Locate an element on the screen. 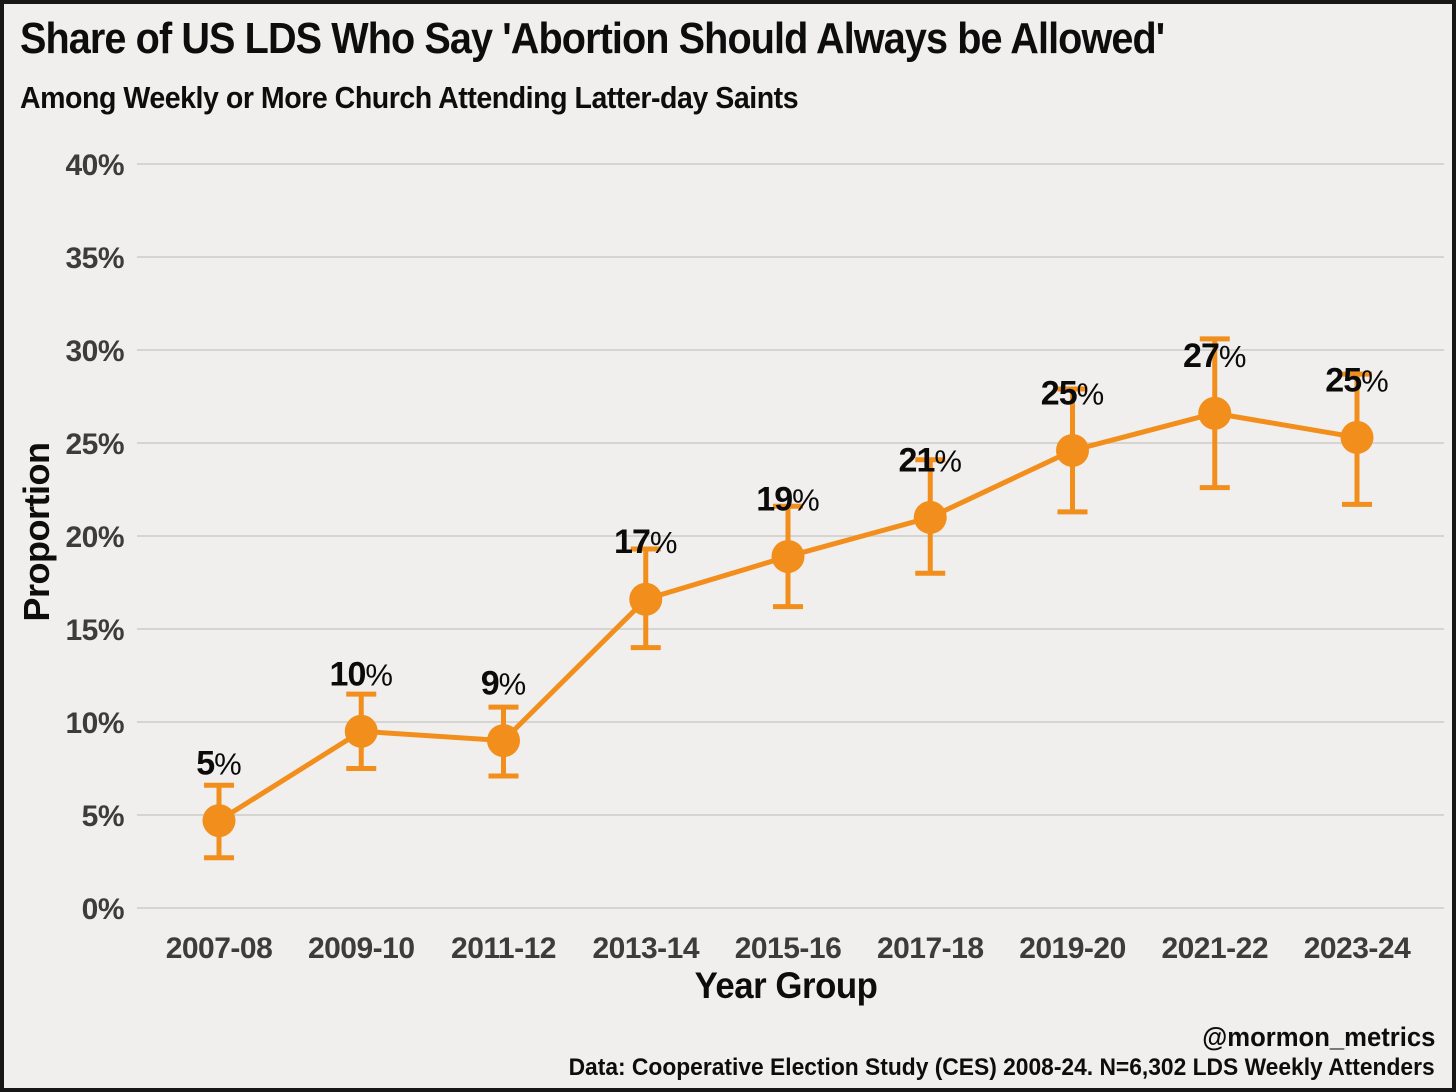  y-tick-label: 15% is located at coordinates (94, 630).